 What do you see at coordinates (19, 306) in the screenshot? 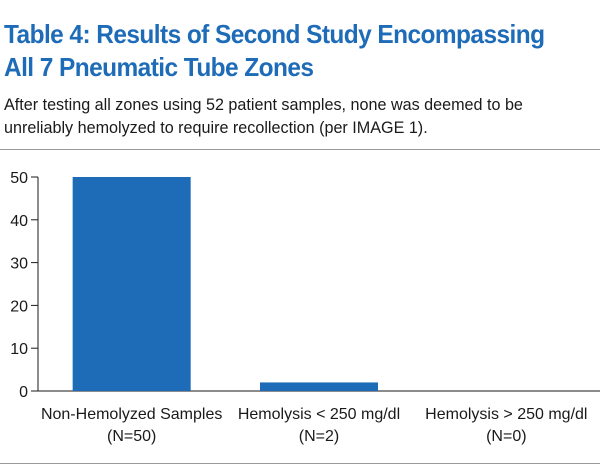
I see `y-tick-label: 20` at bounding box center [19, 306].